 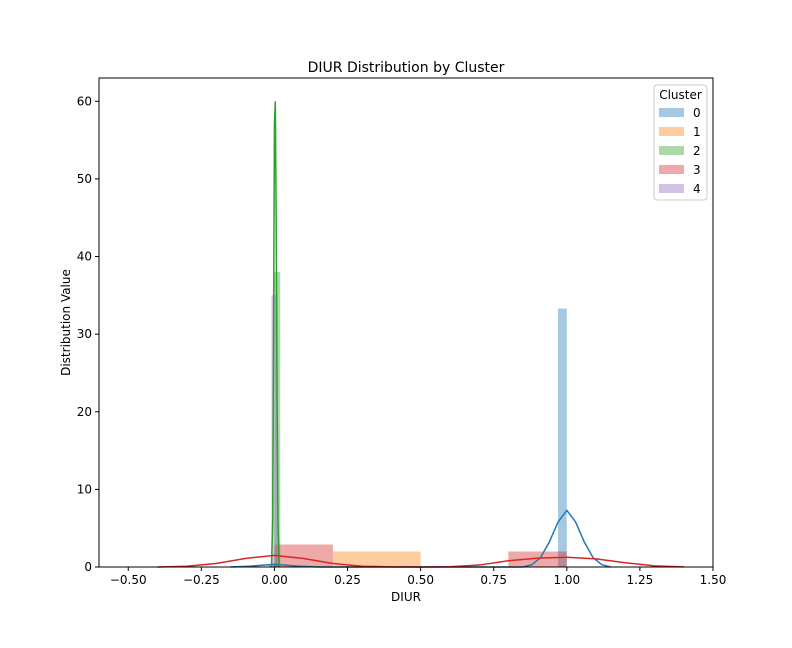 What do you see at coordinates (713, 580) in the screenshot?
I see `x-tick-label: 1.50` at bounding box center [713, 580].